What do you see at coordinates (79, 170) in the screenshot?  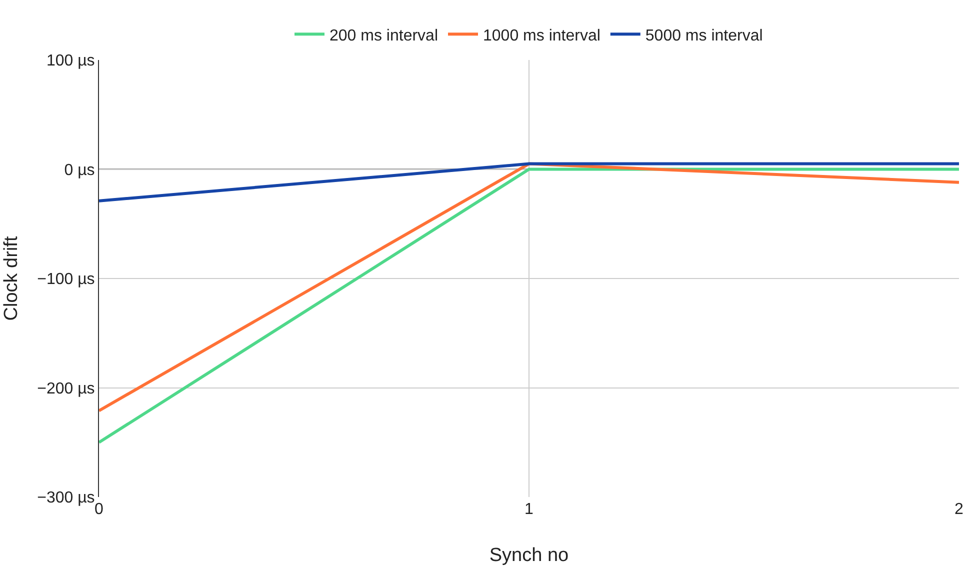 I see `y-tick-label: 0 µs` at bounding box center [79, 170].